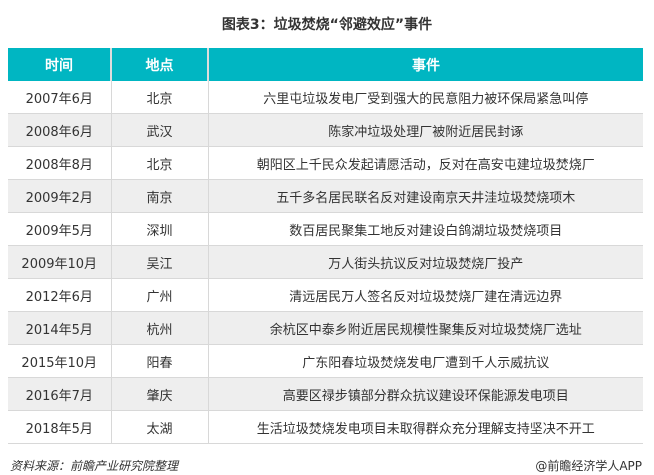 The width and height of the screenshot is (654, 475). What do you see at coordinates (425, 196) in the screenshot?
I see `cell-event: 五千多名居民联名反对建设南京天井洼垃圾焚烧项木` at bounding box center [425, 196].